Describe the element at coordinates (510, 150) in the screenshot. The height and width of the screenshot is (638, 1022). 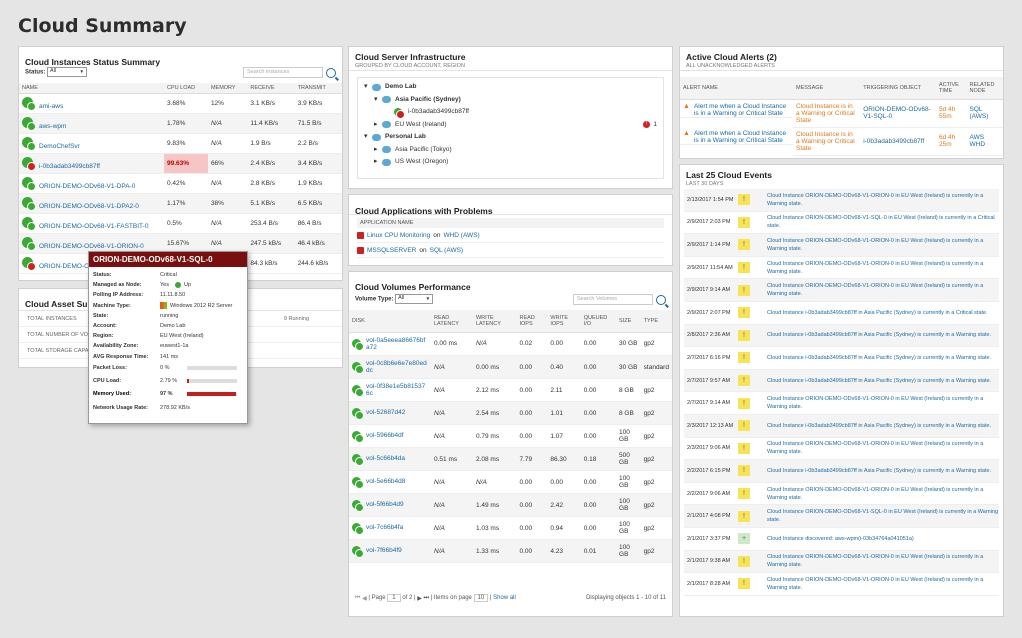
I see `tree-node: ▸ Asia Pacific (Tokyo)` at that location.